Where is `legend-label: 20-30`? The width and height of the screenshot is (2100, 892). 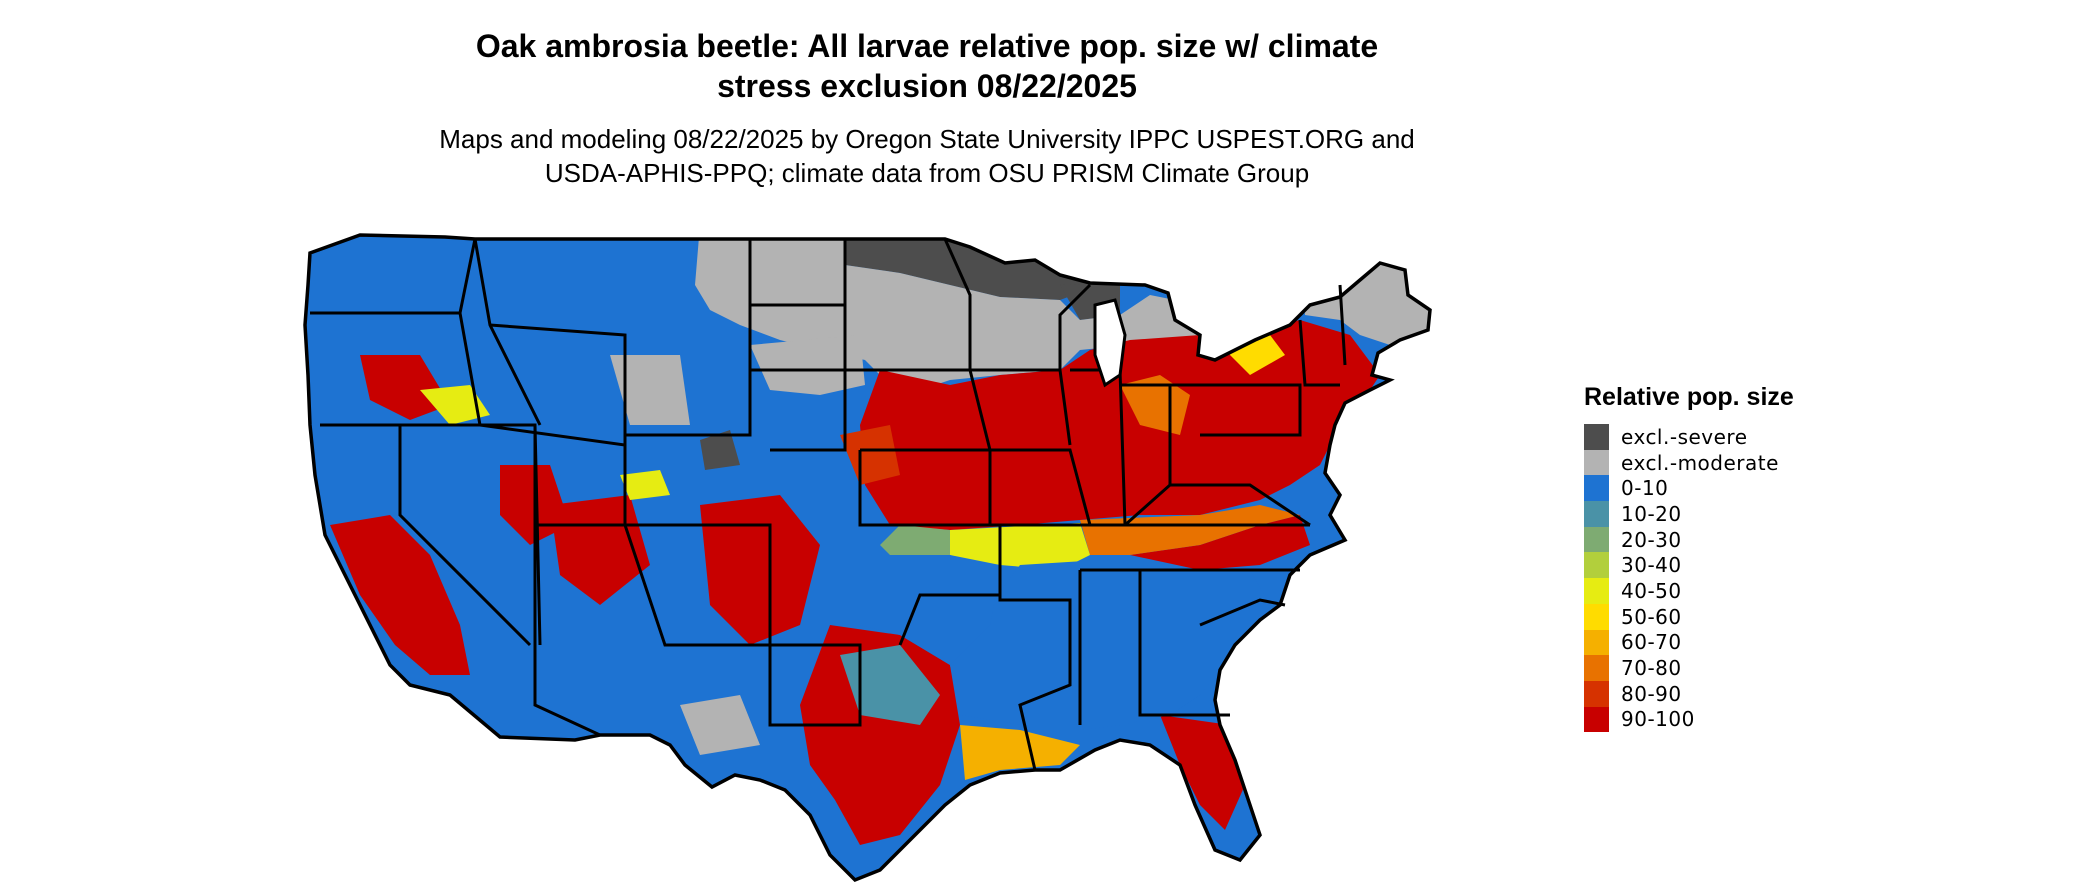
legend-label: 20-30 is located at coordinates (1651, 539).